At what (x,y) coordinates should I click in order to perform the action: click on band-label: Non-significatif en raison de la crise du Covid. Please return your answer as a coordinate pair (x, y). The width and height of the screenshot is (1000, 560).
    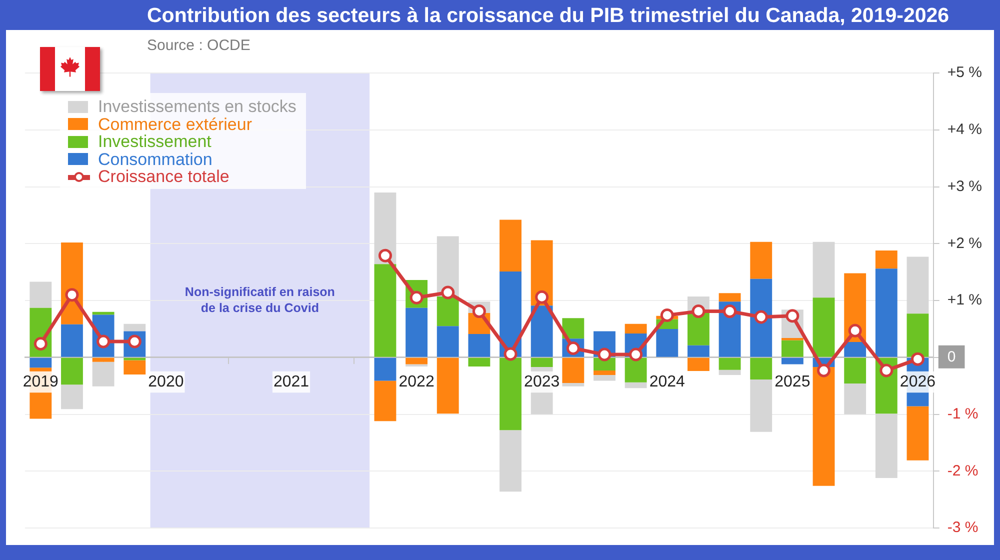
    Looking at the image, I should click on (259, 299).